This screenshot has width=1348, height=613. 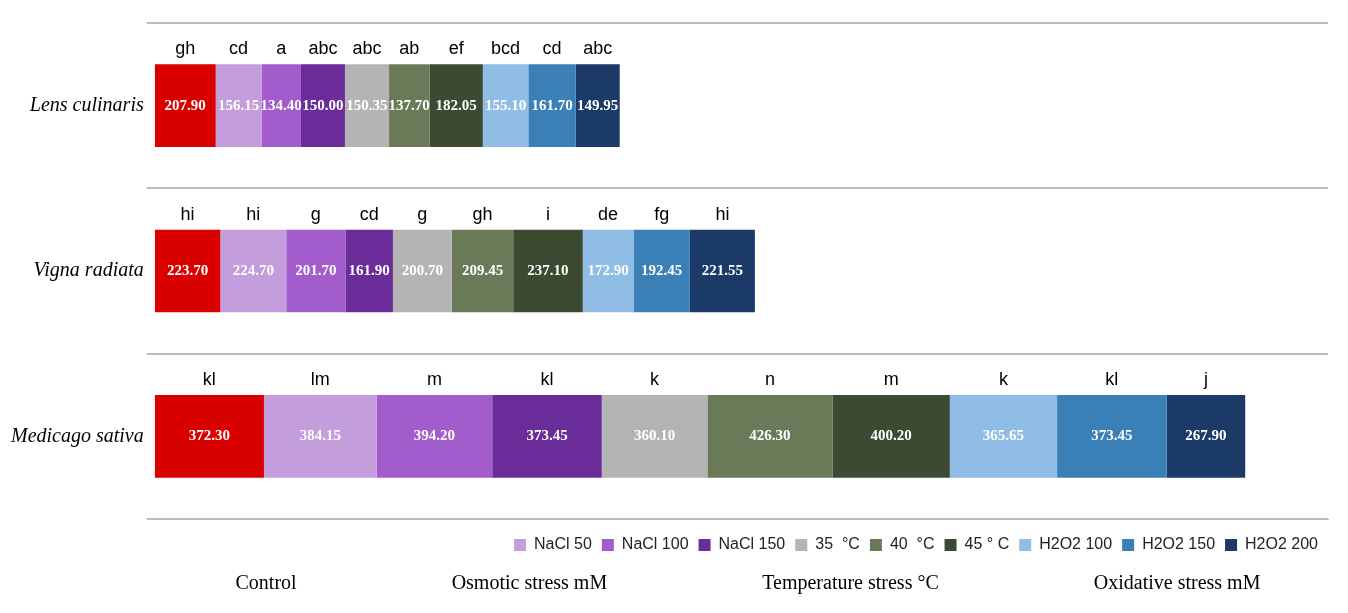 What do you see at coordinates (1179, 544) in the screenshot?
I see `legend-label: H2O2 150` at bounding box center [1179, 544].